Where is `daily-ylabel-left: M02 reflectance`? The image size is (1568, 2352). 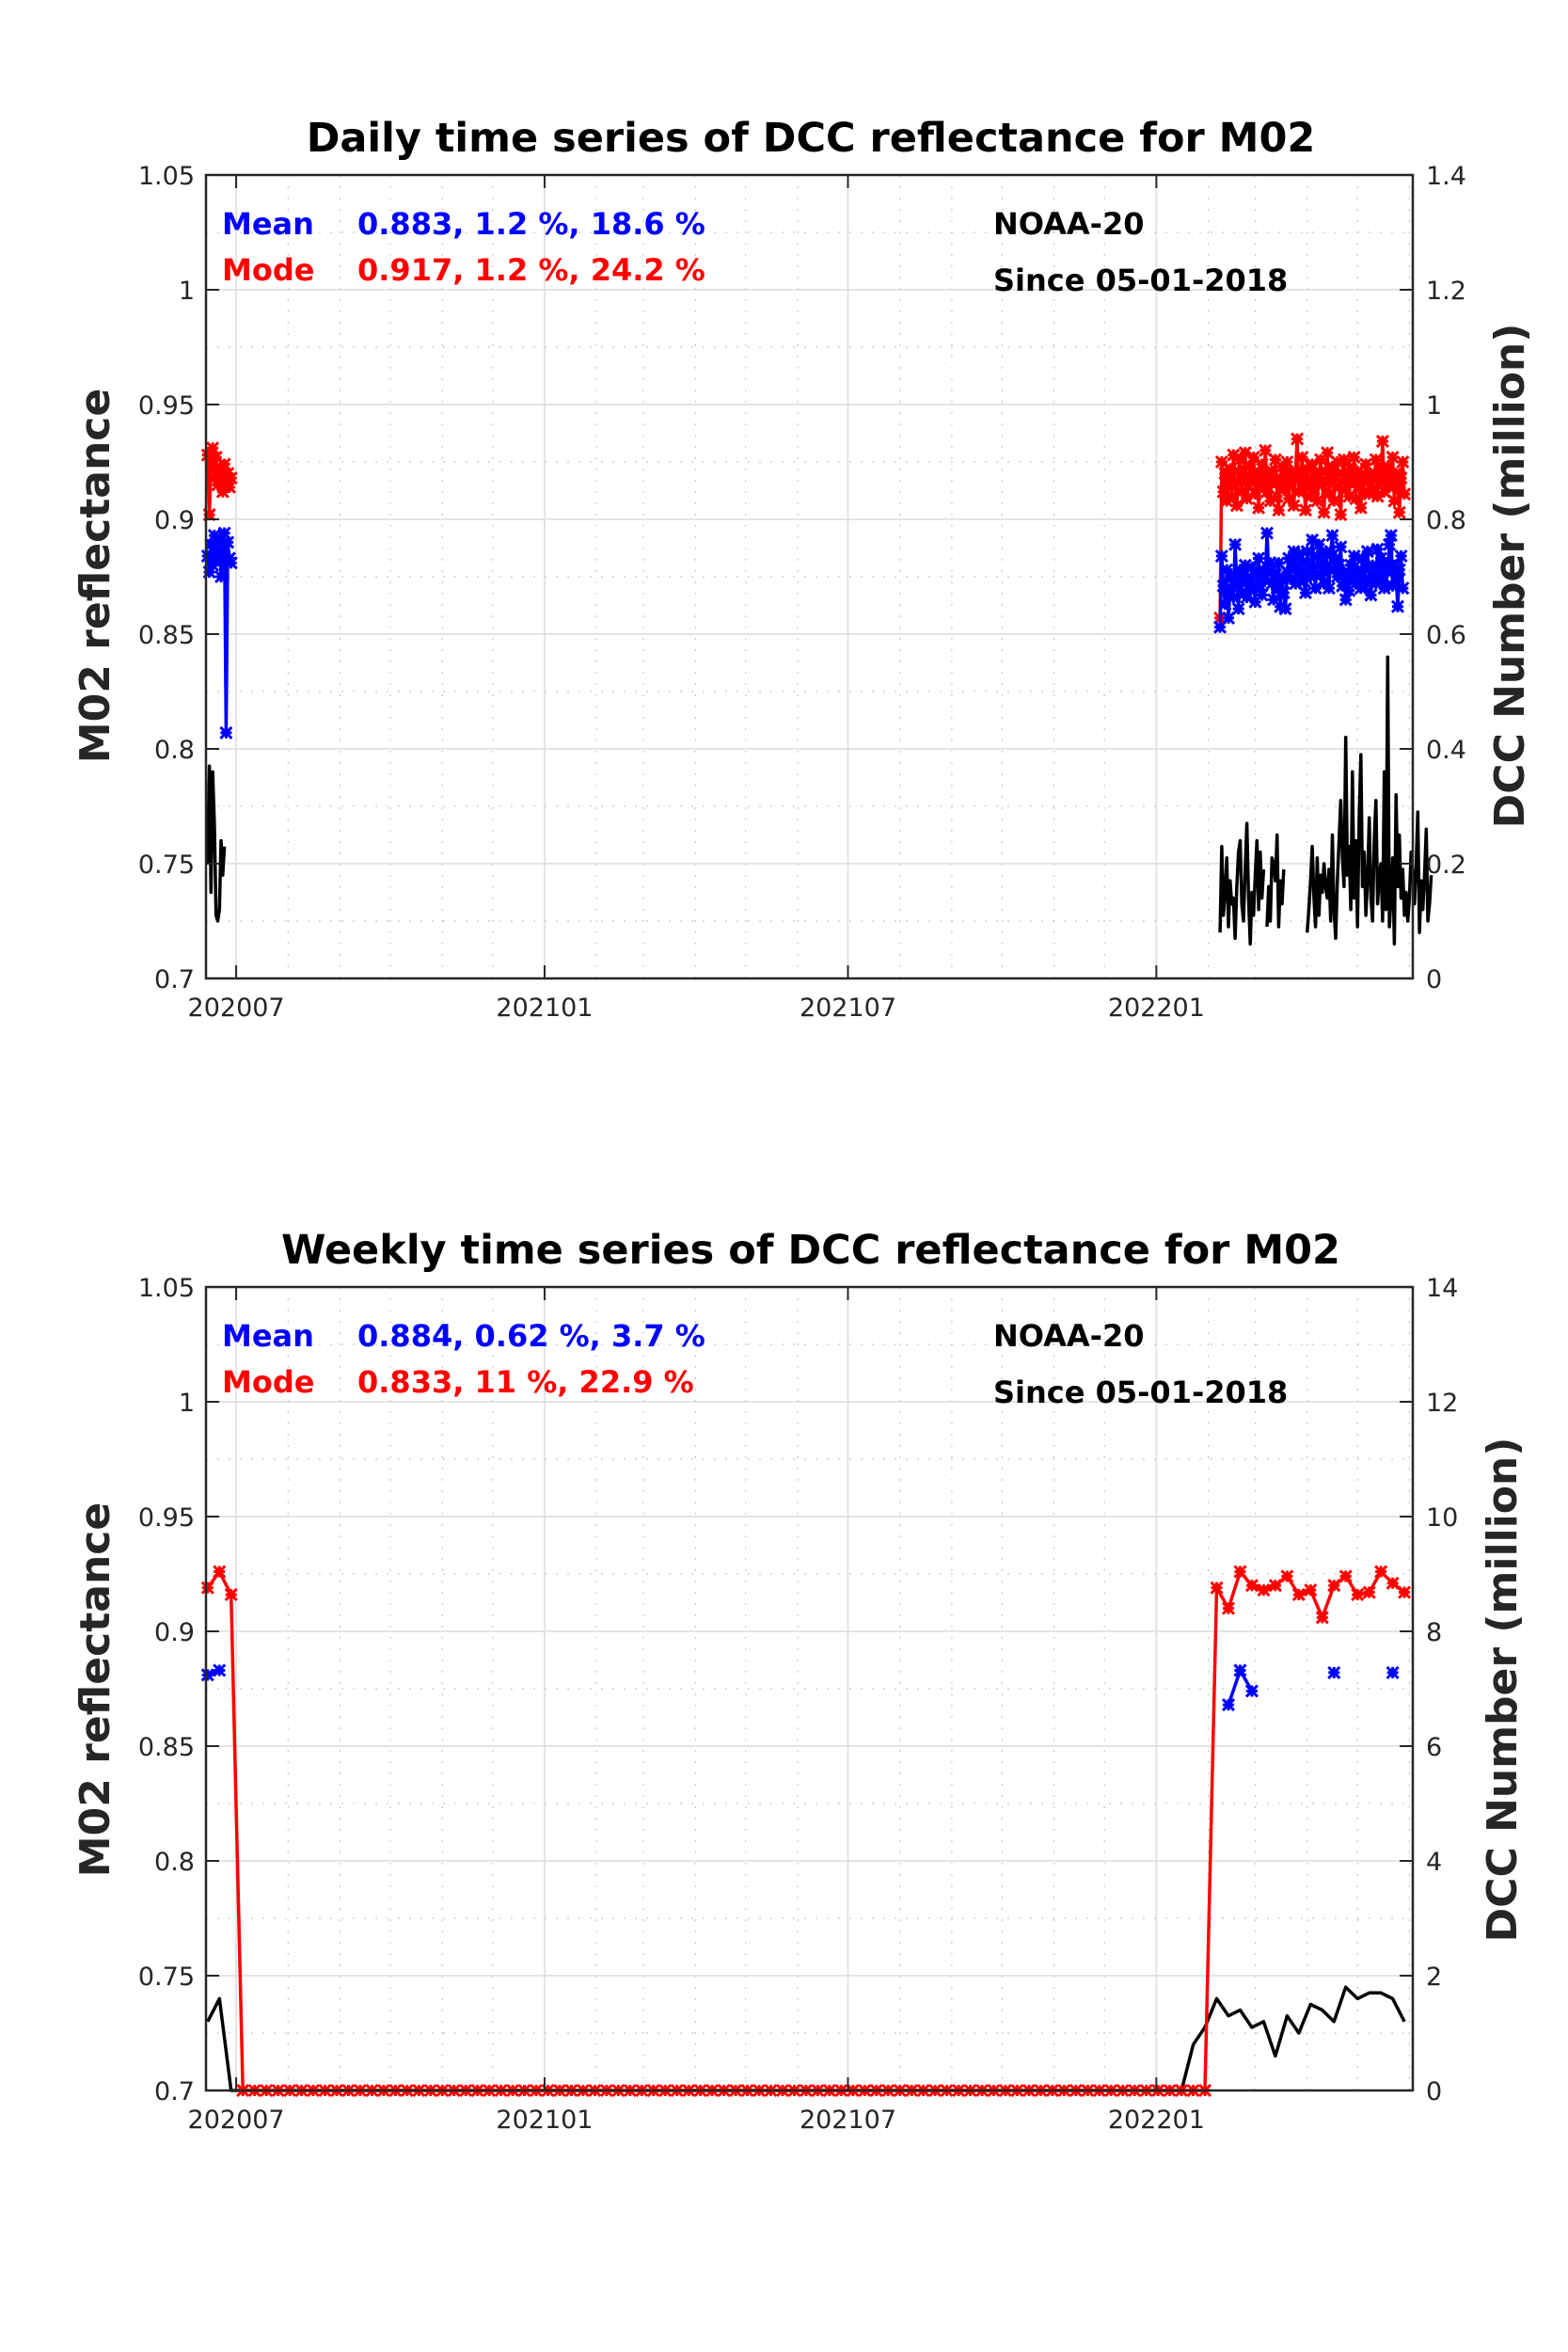
daily-ylabel-left: M02 reflectance is located at coordinates (95, 576).